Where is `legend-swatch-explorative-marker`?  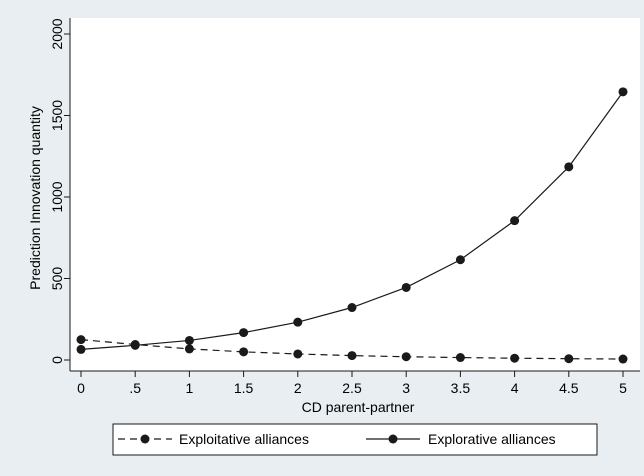
legend-swatch-explorative-marker is located at coordinates (393, 439).